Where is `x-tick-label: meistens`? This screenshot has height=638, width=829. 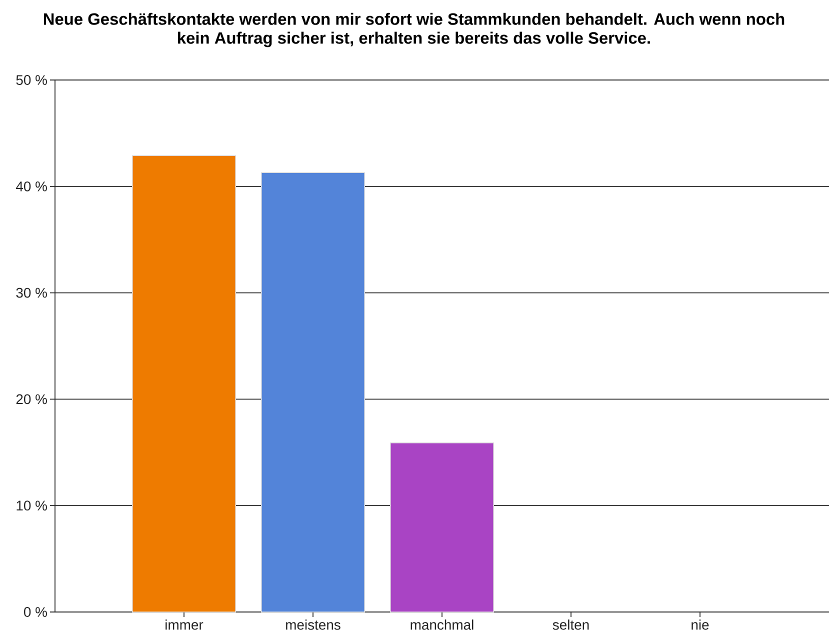
x-tick-label: meistens is located at coordinates (313, 625).